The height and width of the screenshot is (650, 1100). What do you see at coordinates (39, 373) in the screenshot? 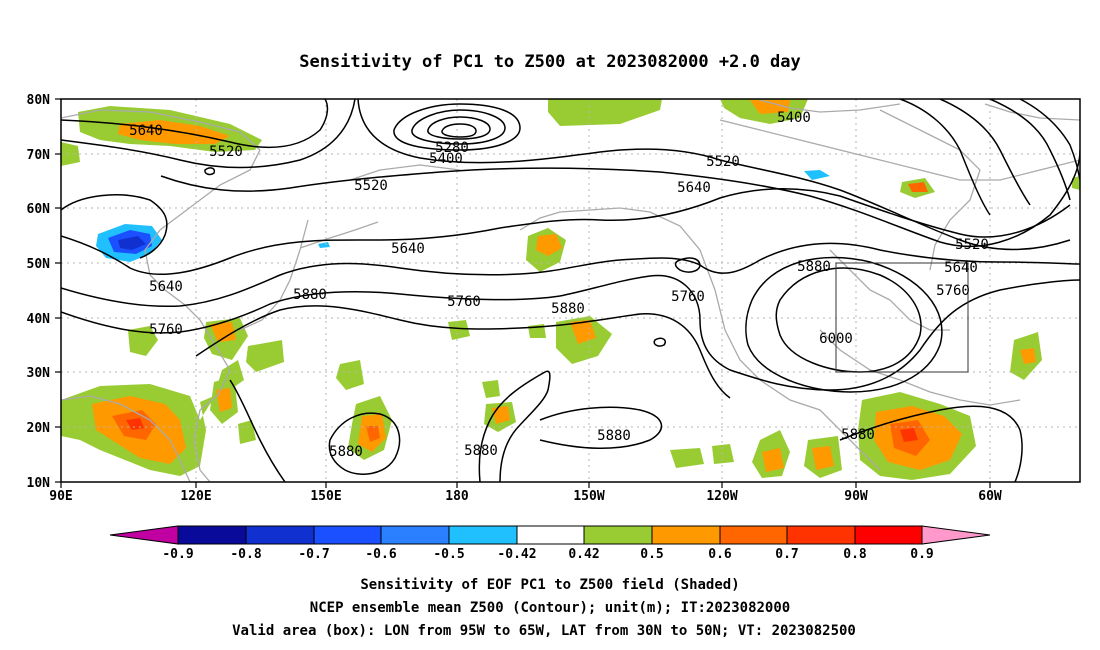
I see `lat-label: 30N` at bounding box center [39, 373].